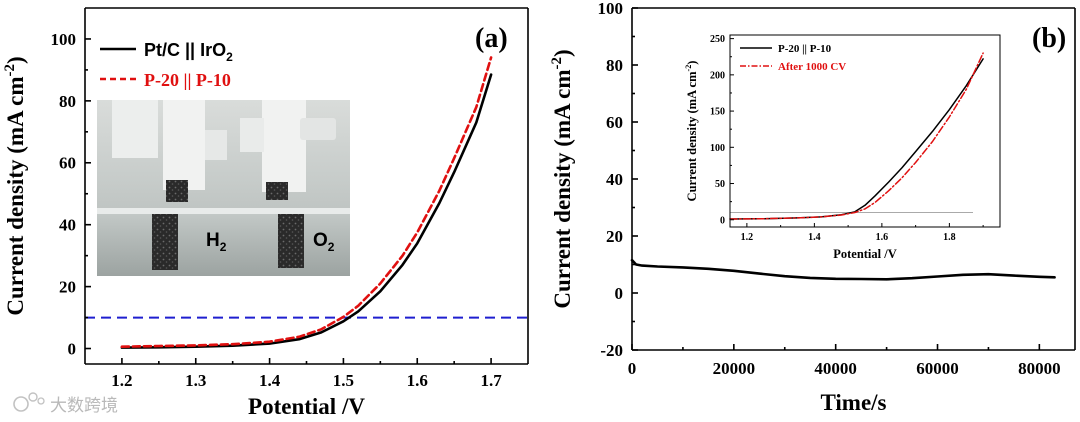  I want to click on inset-legend-label-1: P-20 || P-10, so click(805, 49).